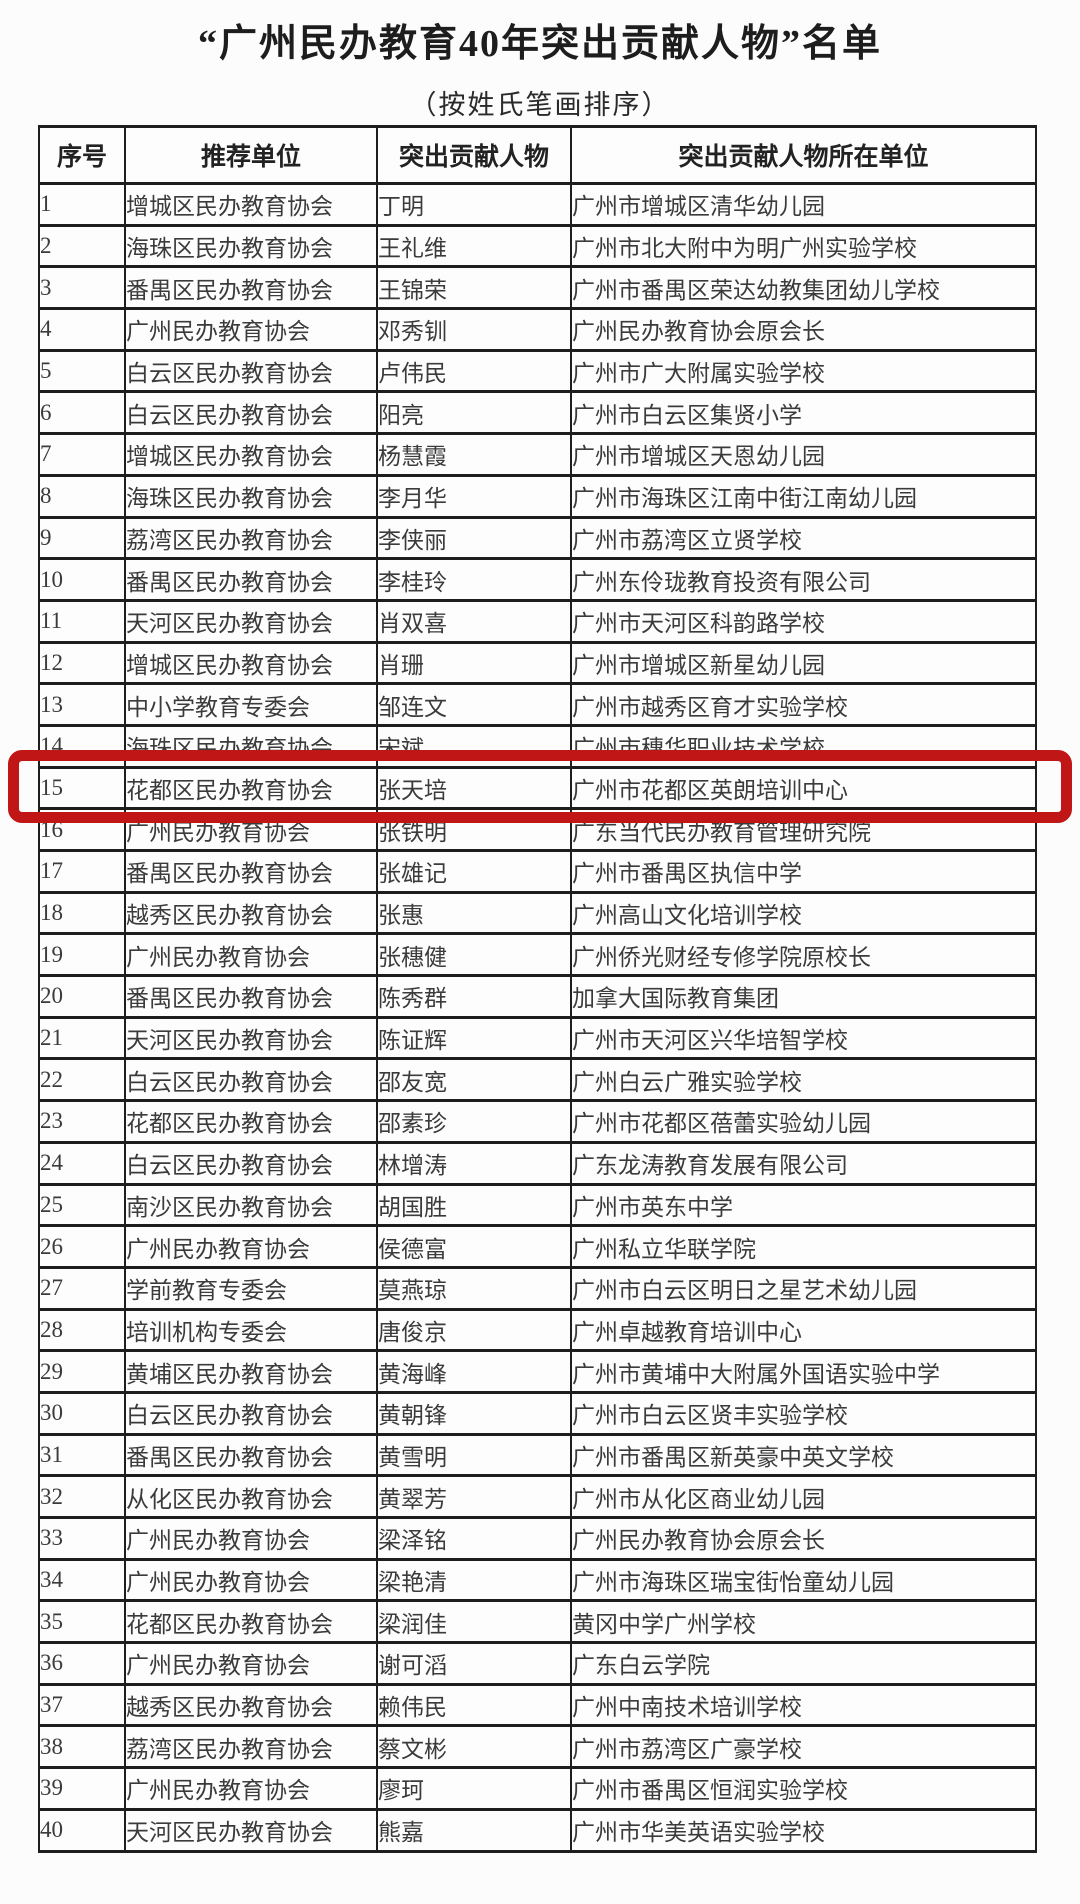 This screenshot has width=1080, height=1904. What do you see at coordinates (803, 246) in the screenshot?
I see `cell-organization: 广州市北大附中为明广州实验学校` at bounding box center [803, 246].